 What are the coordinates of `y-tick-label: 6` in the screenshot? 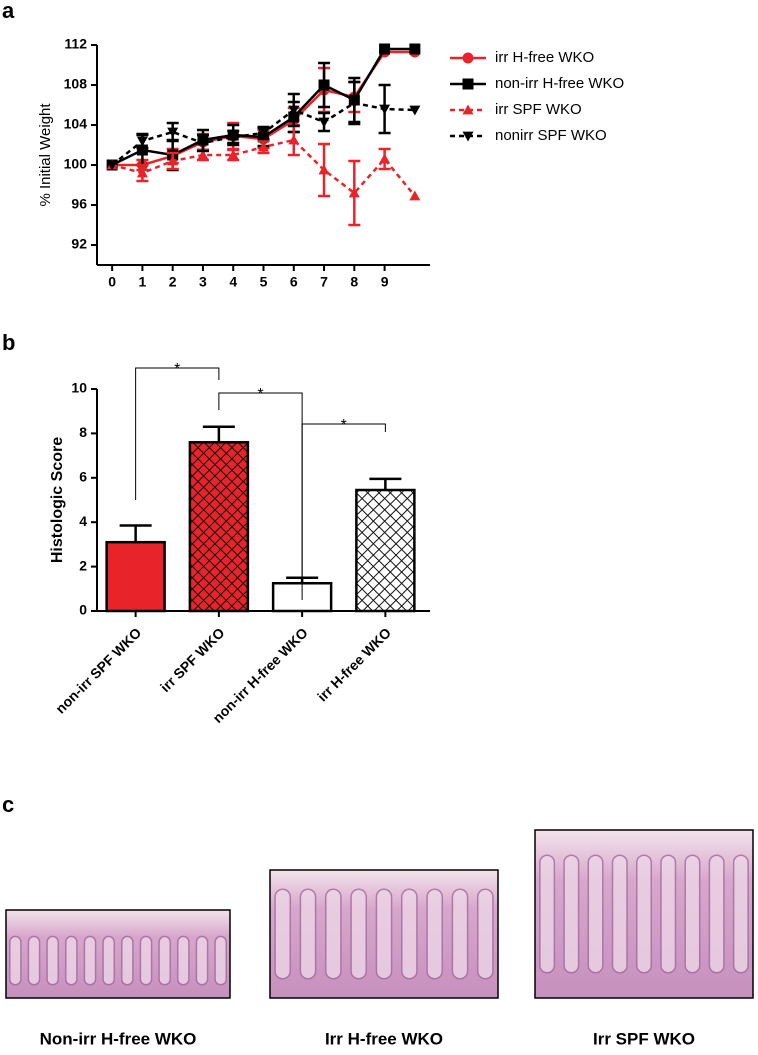 It's located at (83, 477).